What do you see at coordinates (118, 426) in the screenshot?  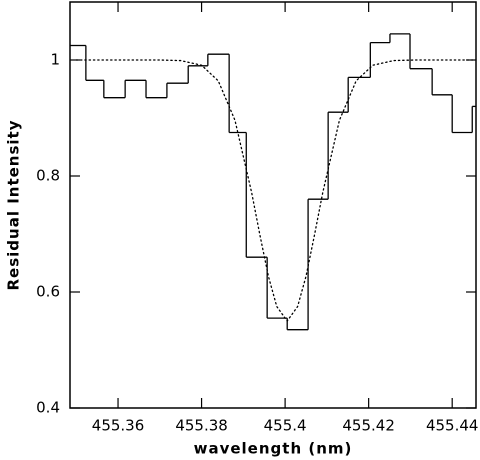 I see `x-tick-label: 455.36` at bounding box center [118, 426].